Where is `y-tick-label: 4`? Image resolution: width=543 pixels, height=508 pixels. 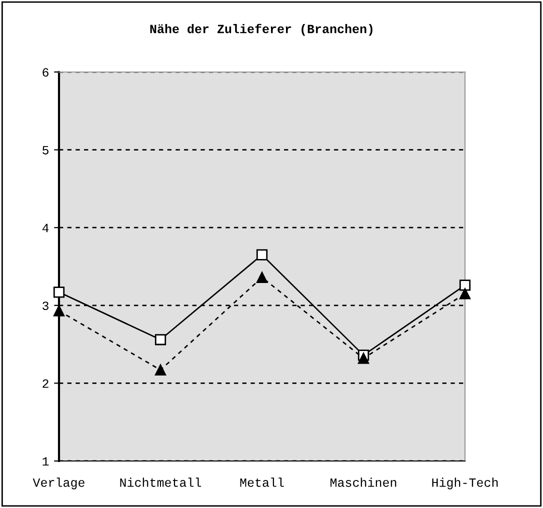
y-tick-label: 4 is located at coordinates (45, 228).